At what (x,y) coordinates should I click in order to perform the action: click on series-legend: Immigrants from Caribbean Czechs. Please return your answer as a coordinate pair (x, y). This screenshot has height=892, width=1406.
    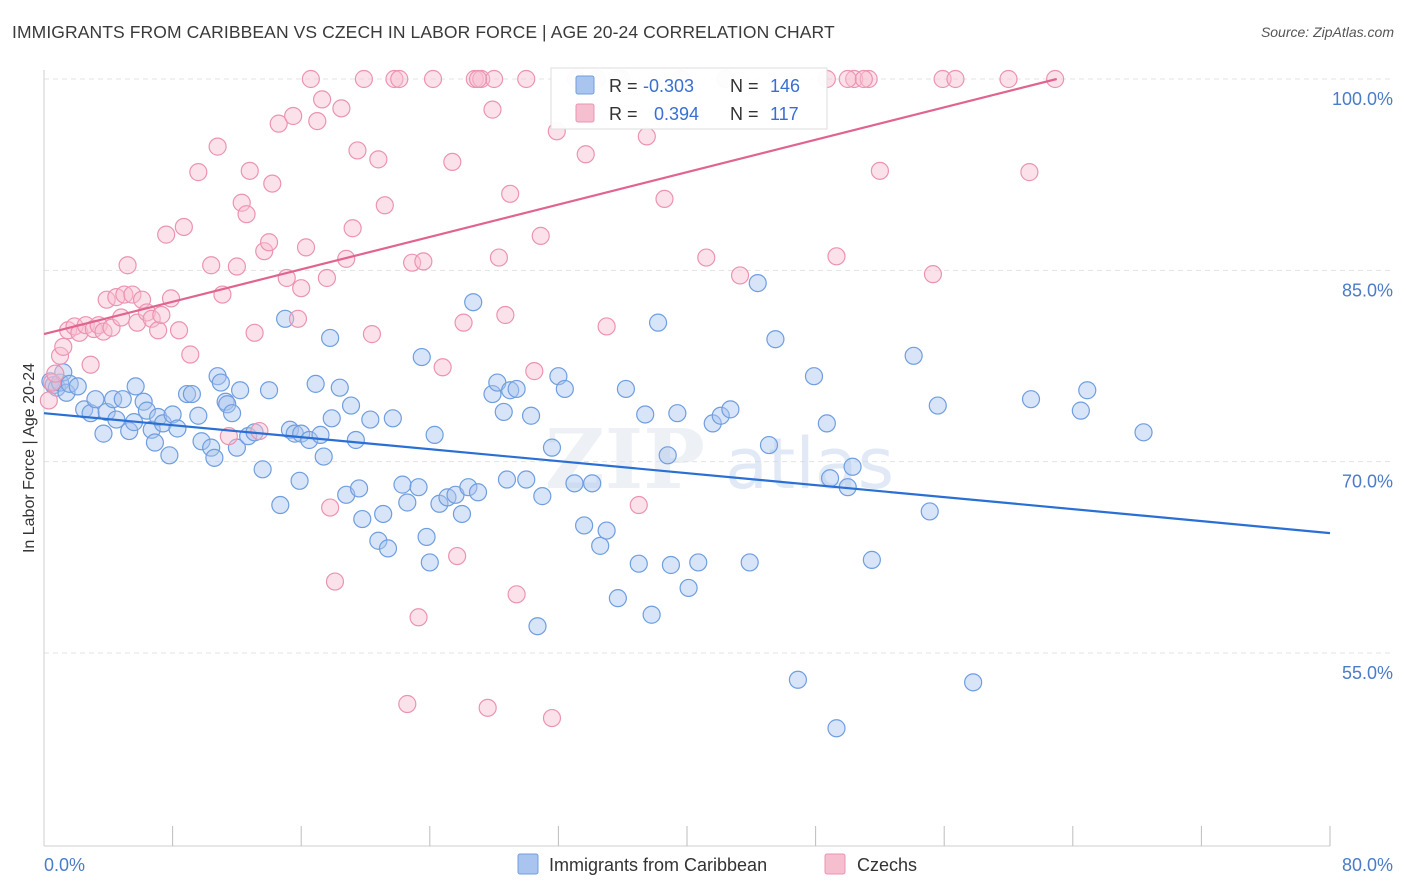
    Looking at the image, I should click on (717, 864).